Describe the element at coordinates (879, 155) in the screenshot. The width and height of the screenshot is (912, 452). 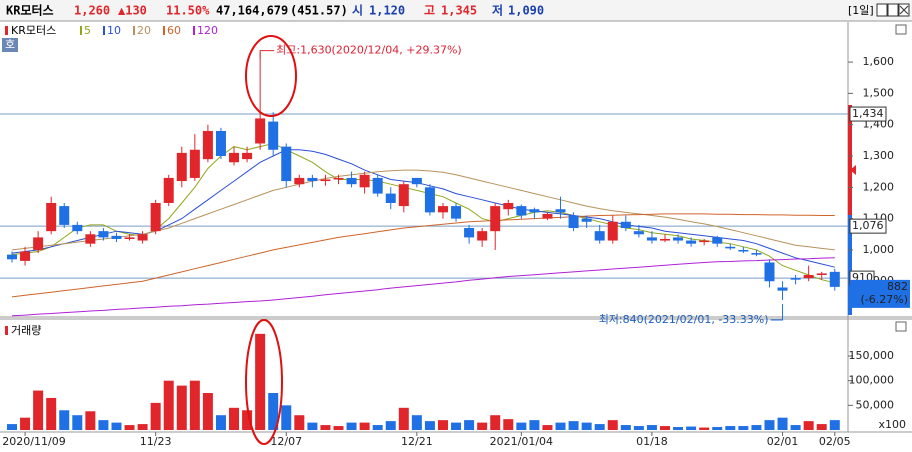
I see `y-tick-label: 1,300` at that location.